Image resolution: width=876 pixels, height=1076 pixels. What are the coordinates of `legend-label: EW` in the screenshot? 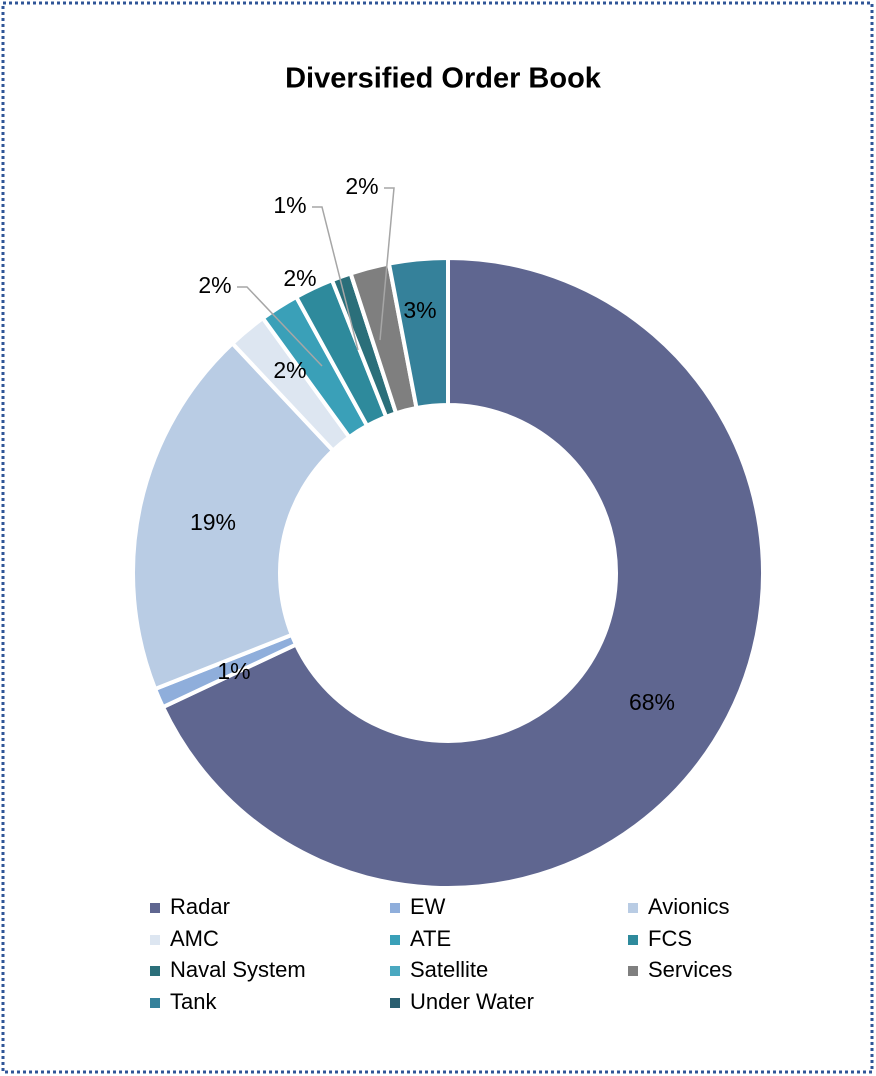 It's located at (428, 906).